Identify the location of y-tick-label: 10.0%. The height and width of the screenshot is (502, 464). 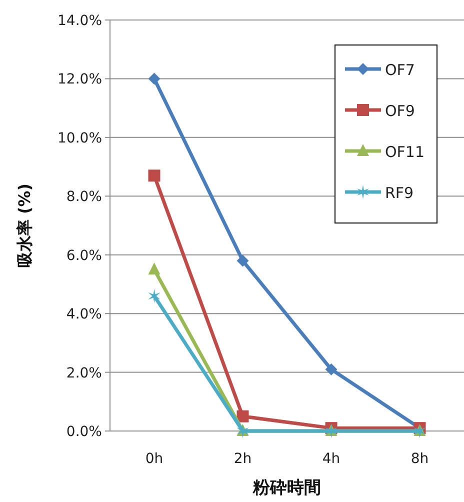
(80, 138).